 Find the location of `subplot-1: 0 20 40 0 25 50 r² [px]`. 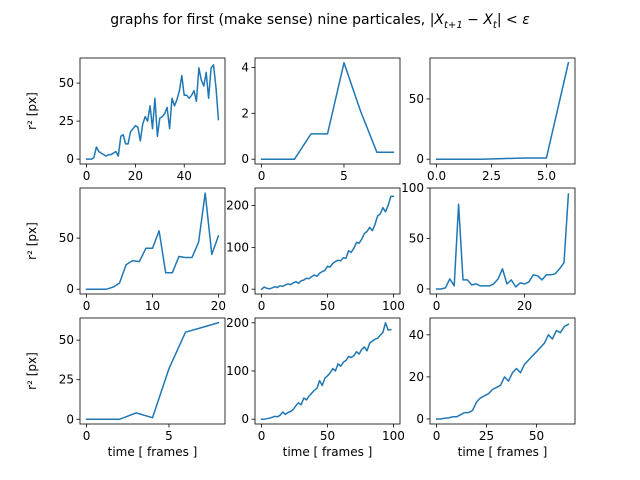

subplot-1: 0 20 40 0 25 50 r² [px] is located at coordinates (125, 120).